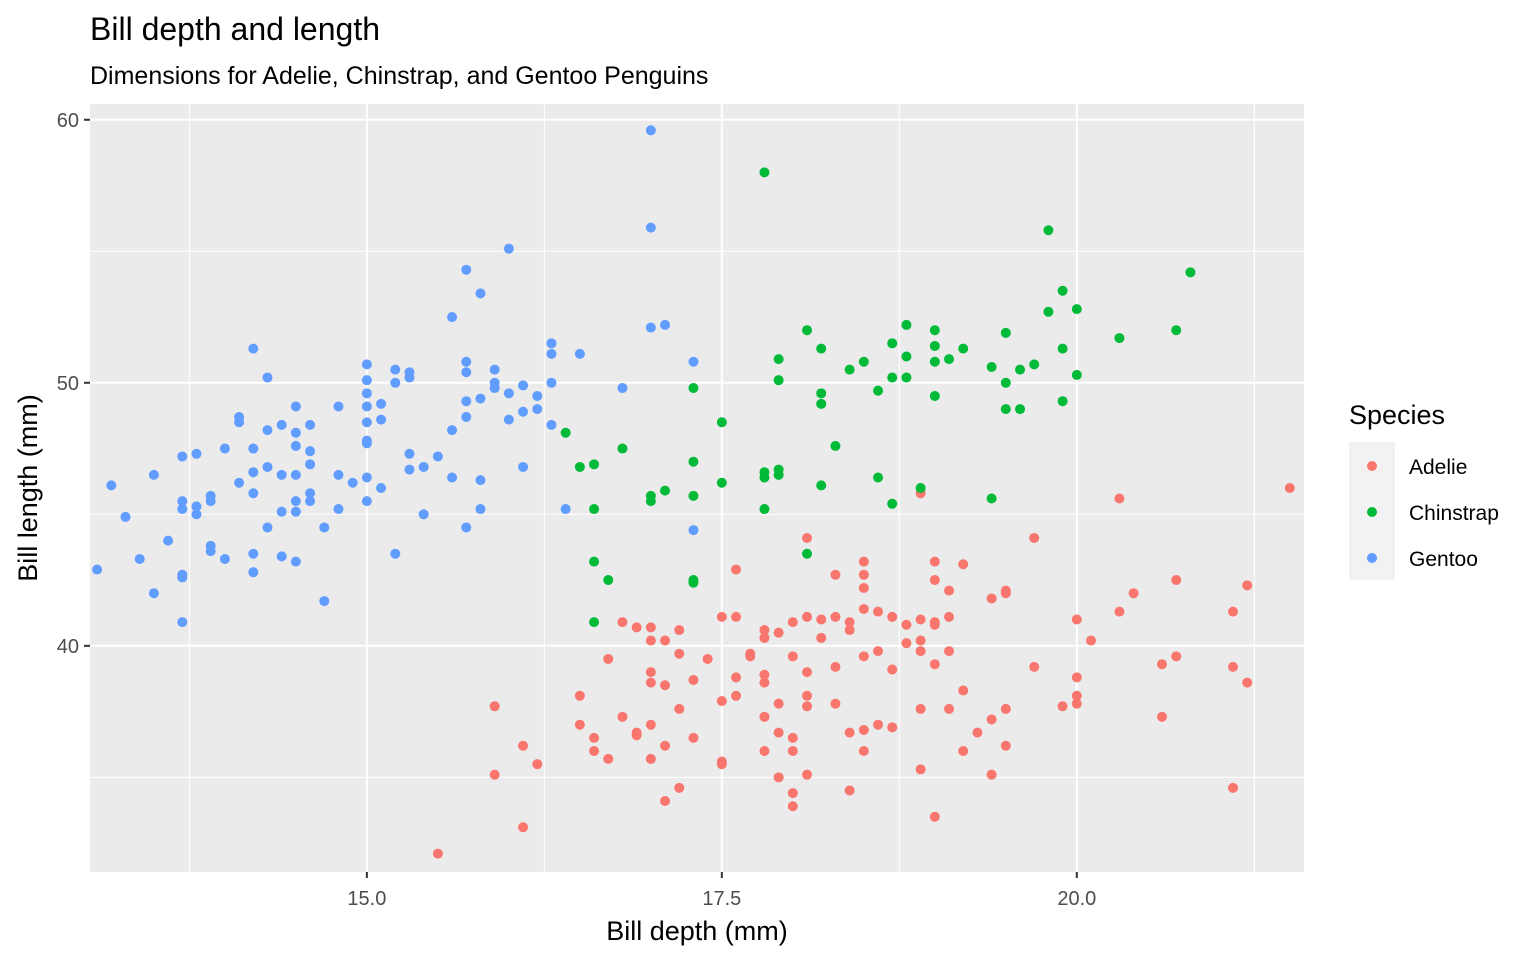  Describe the element at coordinates (1397, 415) in the screenshot. I see `legend-title: Species` at that location.